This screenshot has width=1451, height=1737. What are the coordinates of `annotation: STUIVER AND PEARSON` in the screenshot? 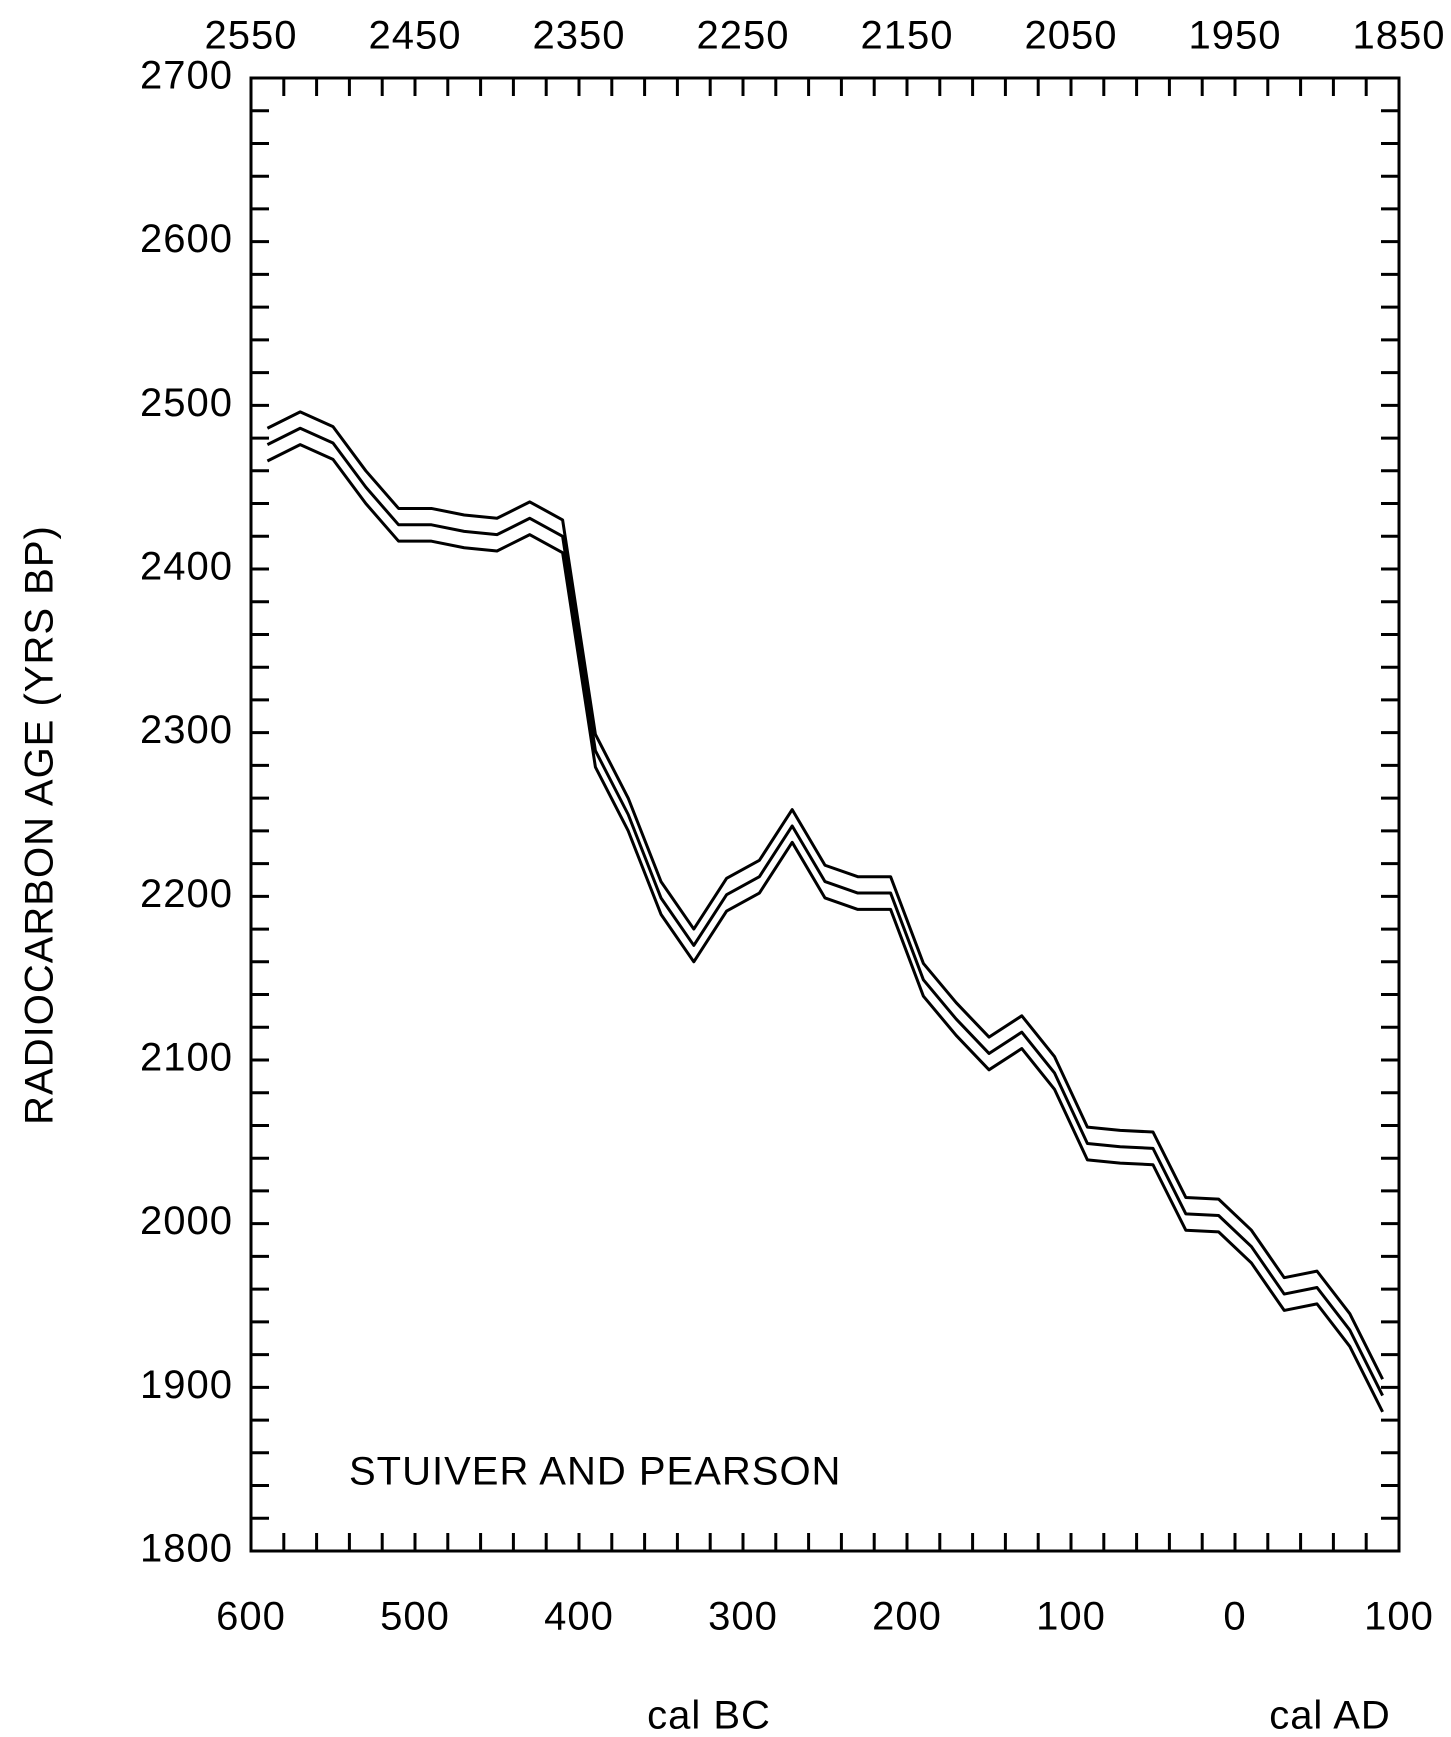 It's located at (595, 1472).